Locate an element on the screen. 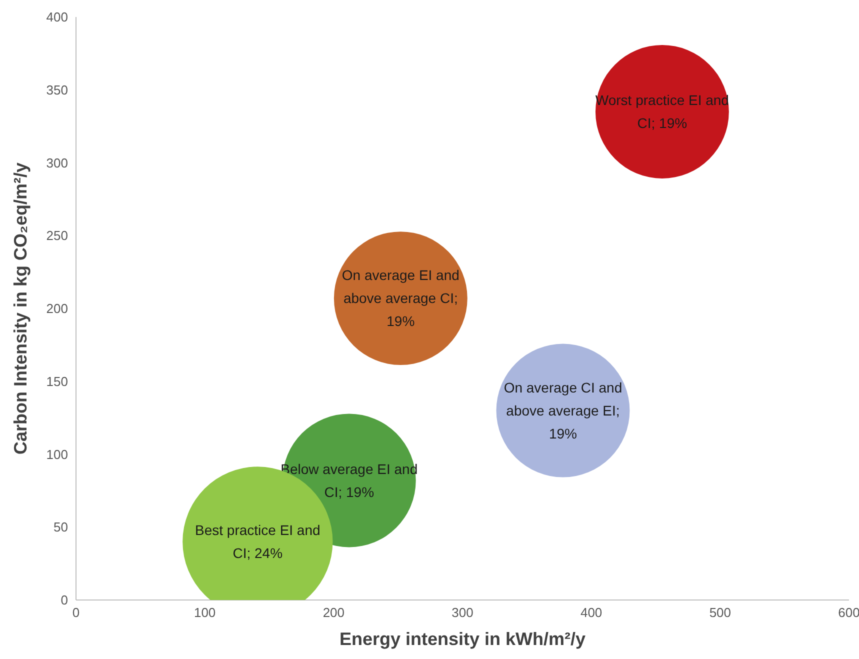 The image size is (859, 659). y-tick-label: 0 is located at coordinates (64, 600).